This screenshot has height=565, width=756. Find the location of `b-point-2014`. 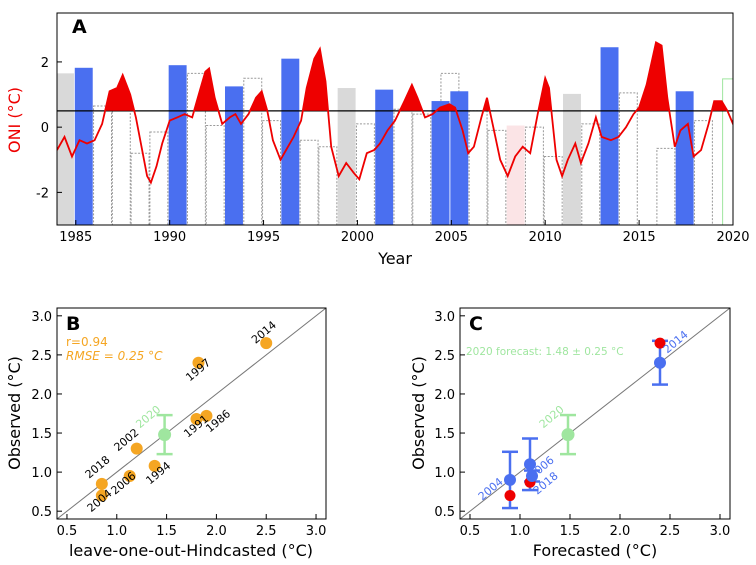

b-point-2014 is located at coordinates (266, 343).